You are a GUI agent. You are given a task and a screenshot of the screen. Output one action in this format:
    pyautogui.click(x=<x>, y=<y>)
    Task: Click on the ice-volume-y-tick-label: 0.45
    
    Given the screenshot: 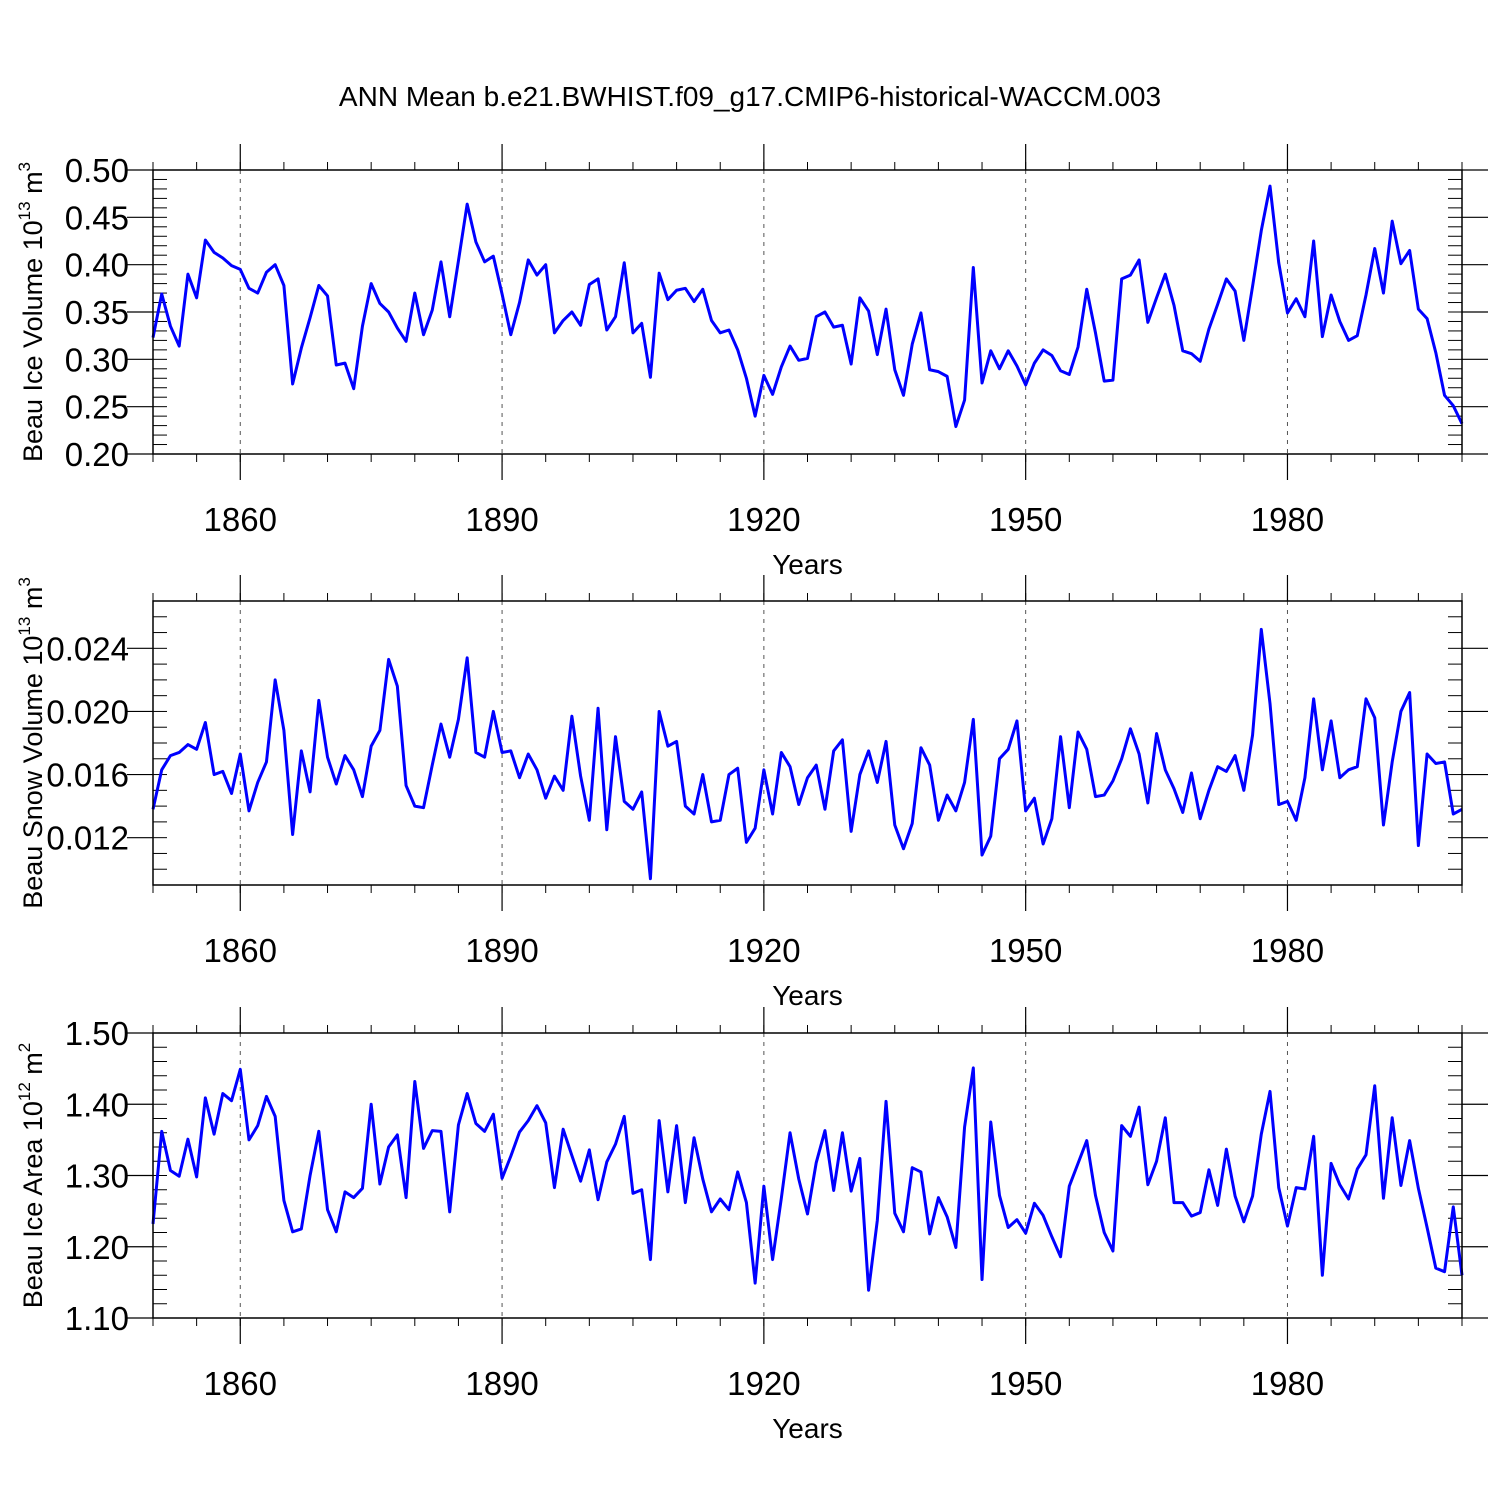 What is the action you would take?
    pyautogui.click(x=97, y=217)
    